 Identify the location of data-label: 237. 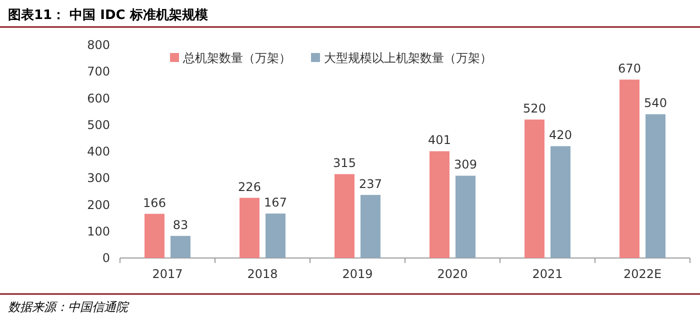
(370, 183).